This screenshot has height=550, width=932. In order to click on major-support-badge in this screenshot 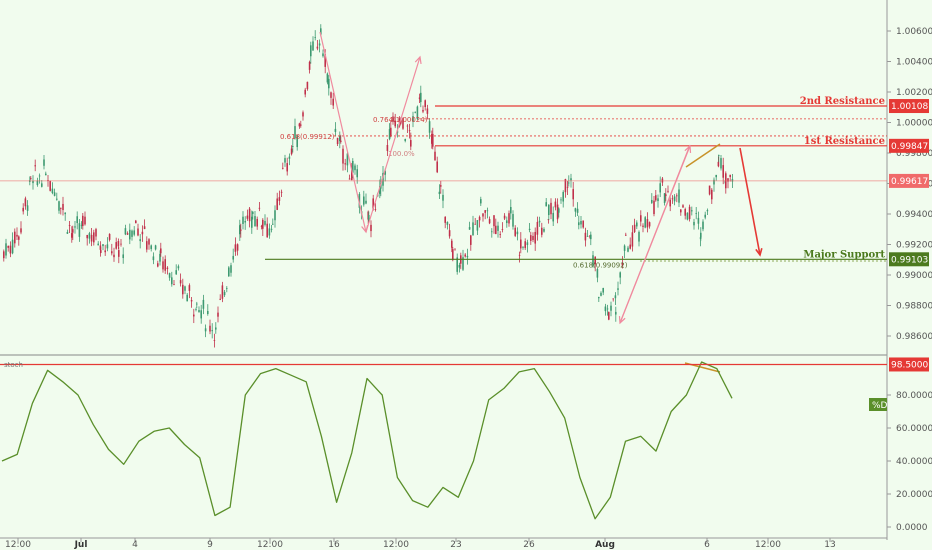, I will do `click(909, 259)`.